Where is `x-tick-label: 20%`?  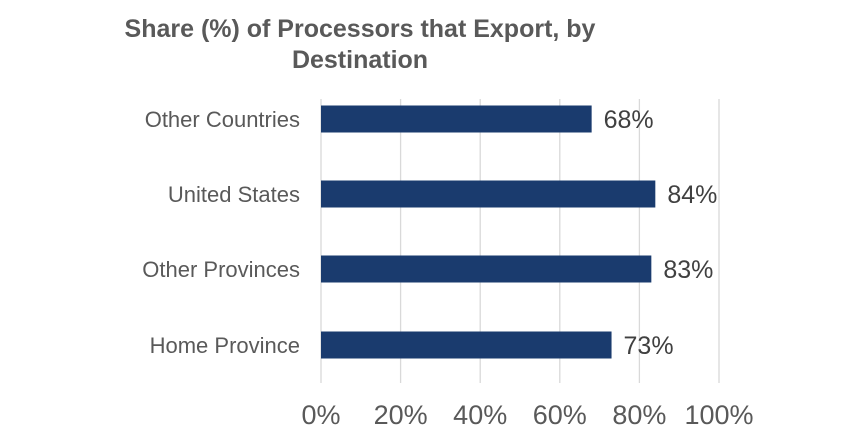
x-tick-label: 20% is located at coordinates (401, 415).